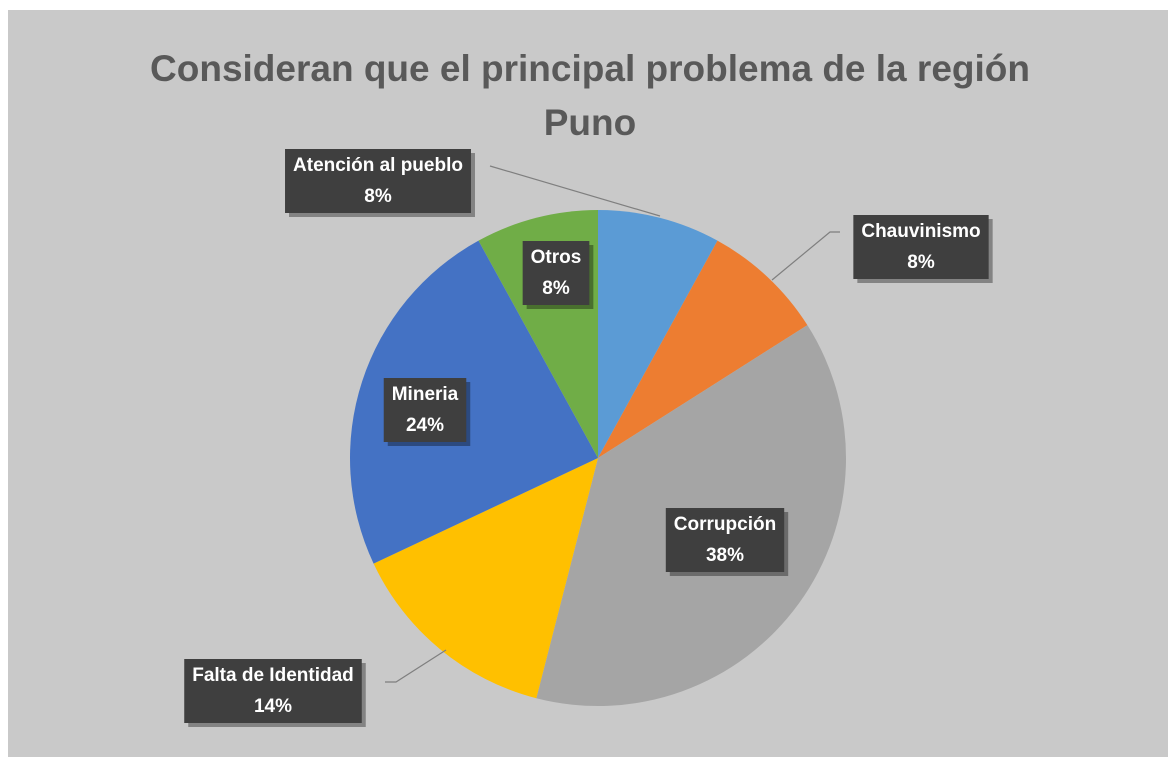 This screenshot has width=1176, height=767. Describe the element at coordinates (725, 555) in the screenshot. I see `value-label: 38%` at that location.